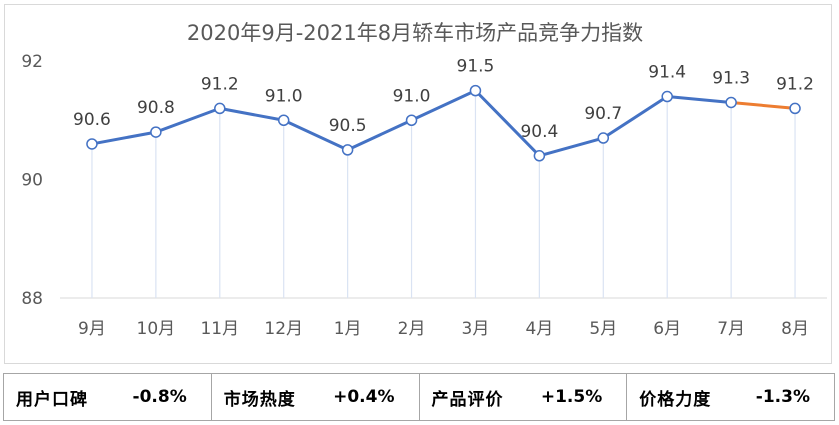  What do you see at coordinates (32, 62) in the screenshot?
I see `y-tick-label: 92` at bounding box center [32, 62].